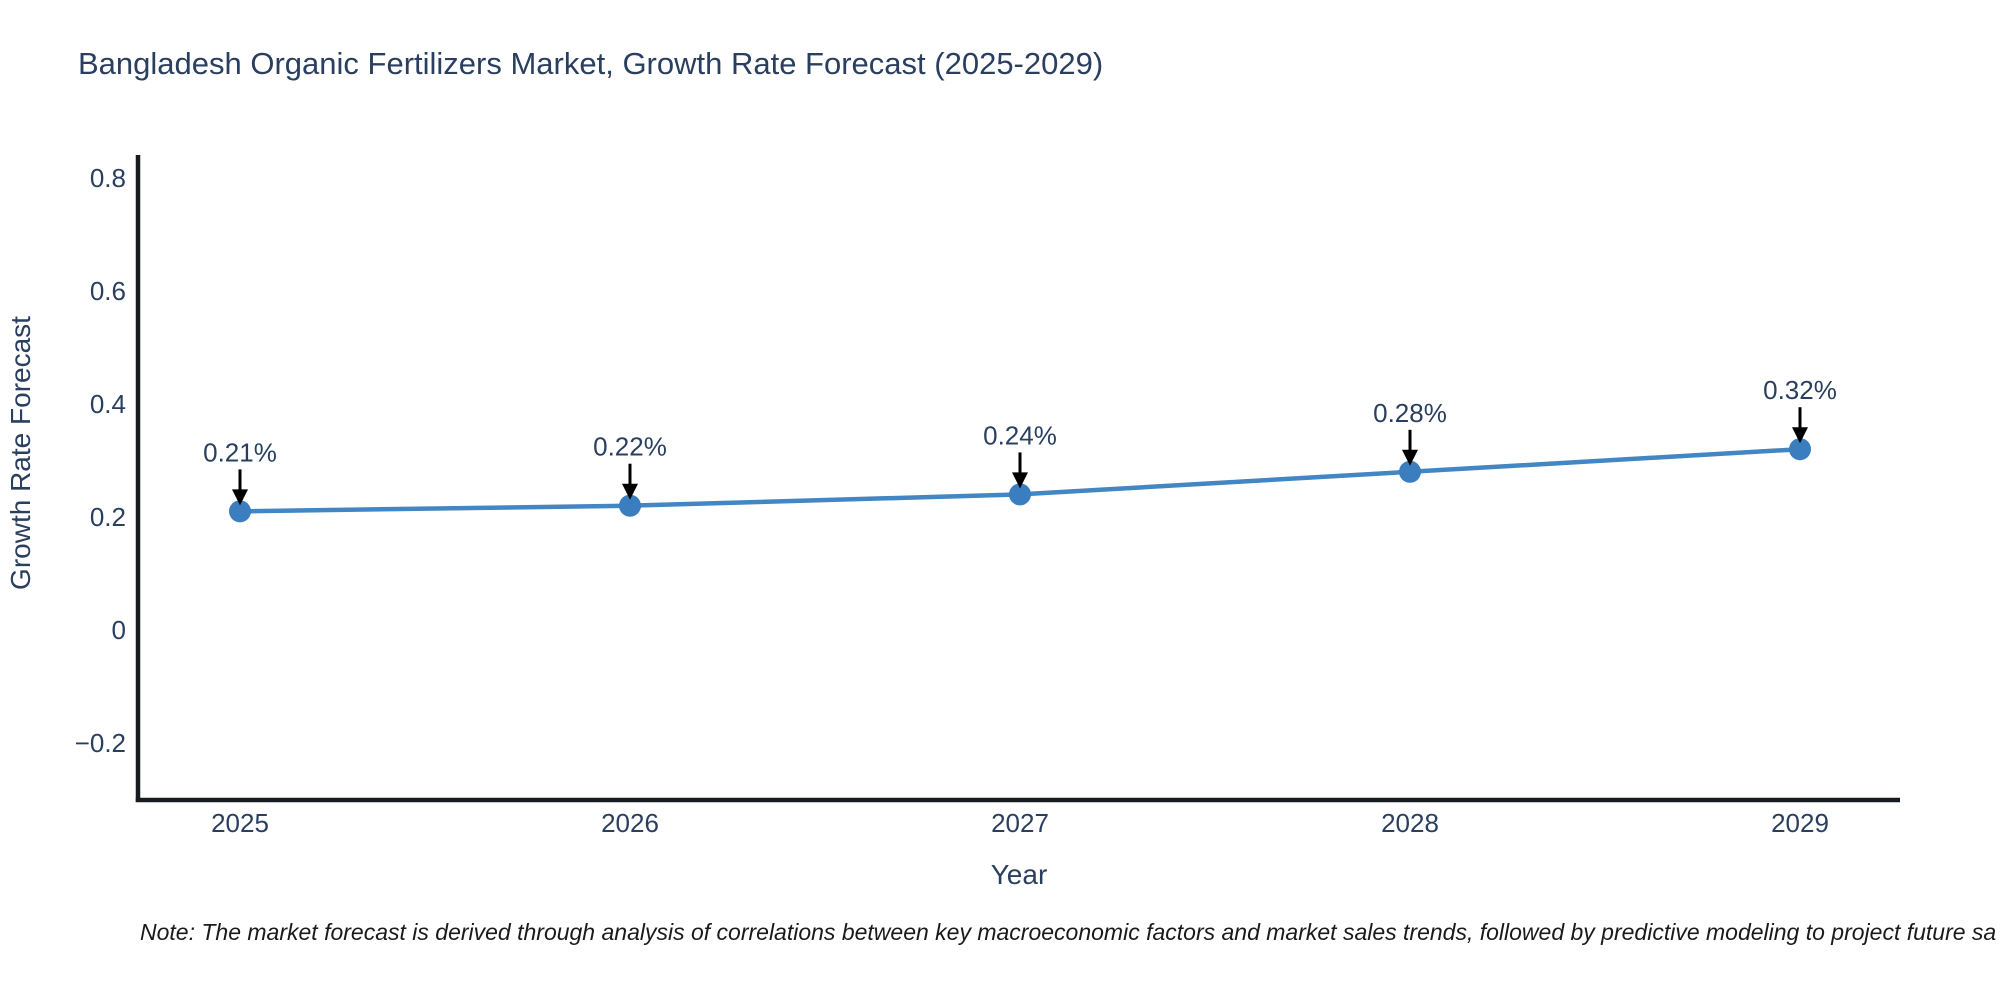 The height and width of the screenshot is (1000, 2000). What do you see at coordinates (108, 291) in the screenshot?
I see `y-tick-label: 0.6` at bounding box center [108, 291].